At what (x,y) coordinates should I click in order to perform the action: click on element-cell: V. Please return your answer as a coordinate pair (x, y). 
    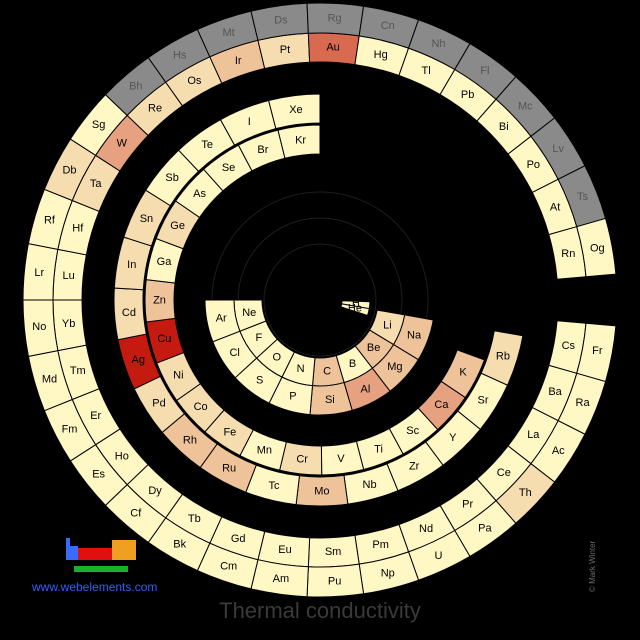
    Looking at the image, I should click on (342, 458).